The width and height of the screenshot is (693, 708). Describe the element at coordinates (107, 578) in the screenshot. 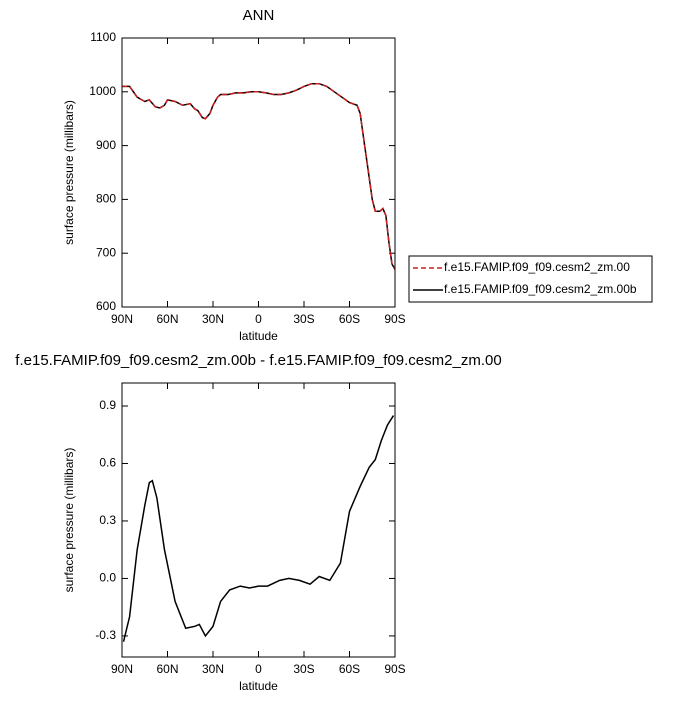

I see `y-tick-label: 0.0` at that location.